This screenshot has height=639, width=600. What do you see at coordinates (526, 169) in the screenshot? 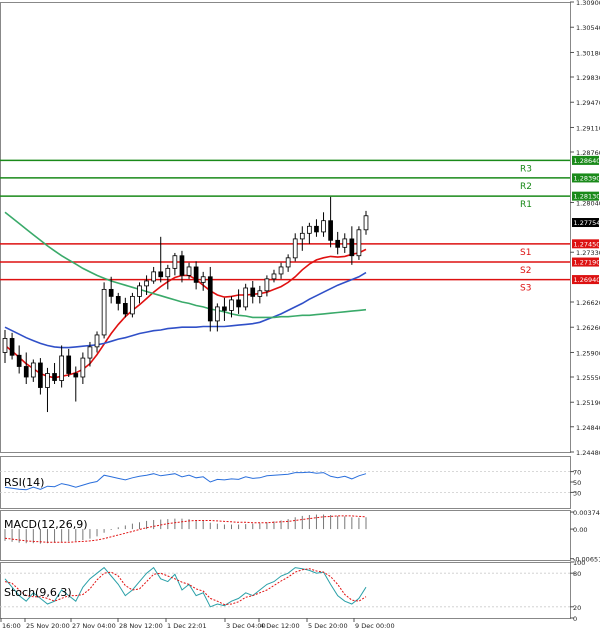
I see `level-name-r3: R3` at bounding box center [526, 169].